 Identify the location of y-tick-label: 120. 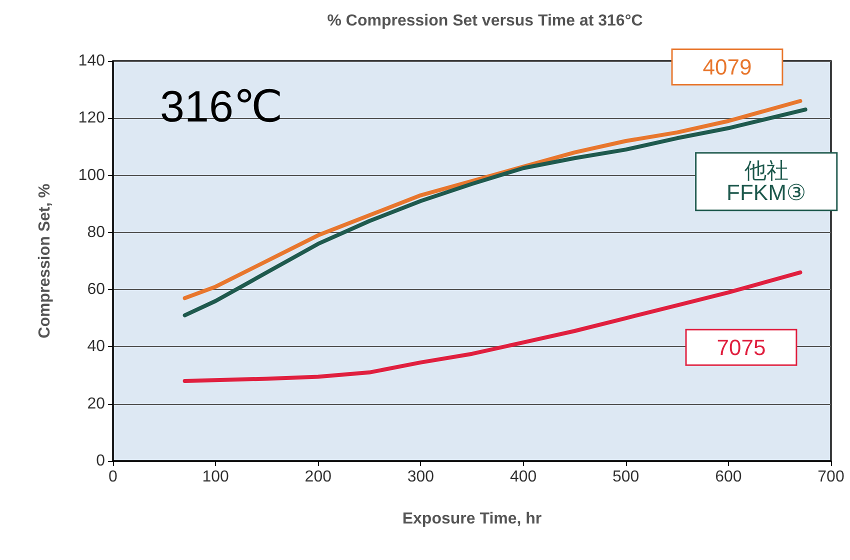
(92, 118).